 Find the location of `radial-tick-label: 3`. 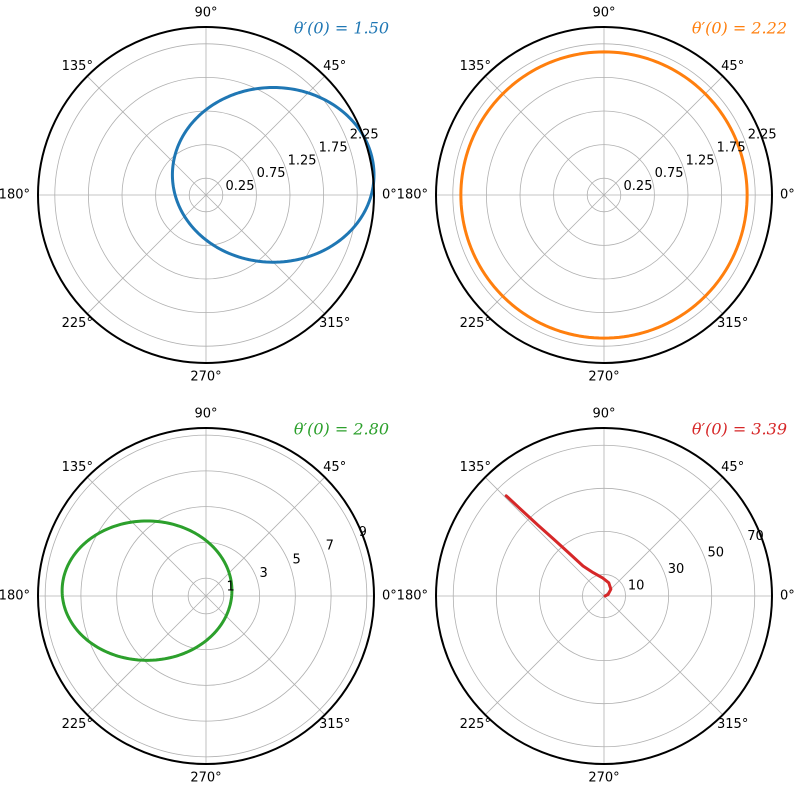

radial-tick-label: 3 is located at coordinates (264, 573).